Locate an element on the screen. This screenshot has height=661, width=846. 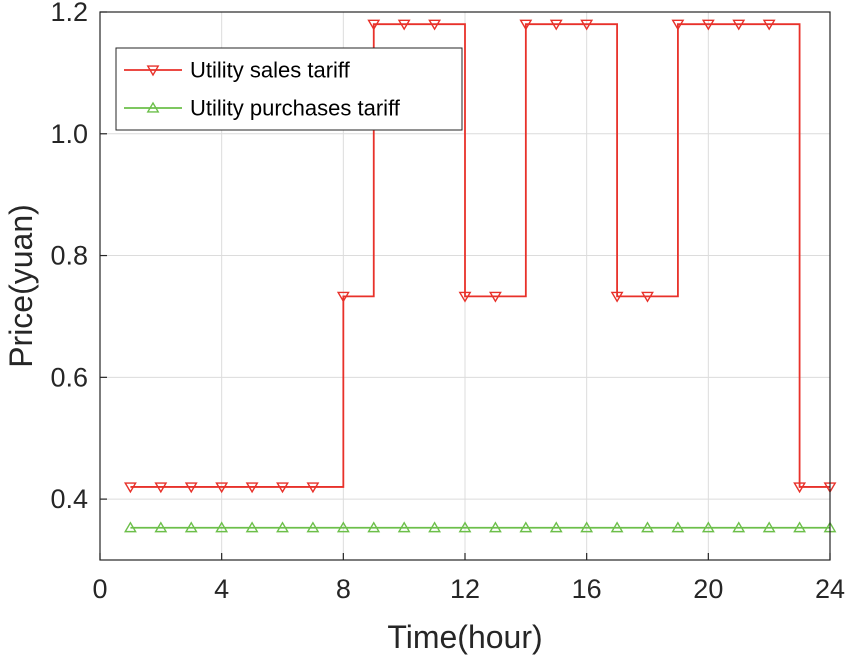
x-axis-title: Time(hour) is located at coordinates (464, 637).